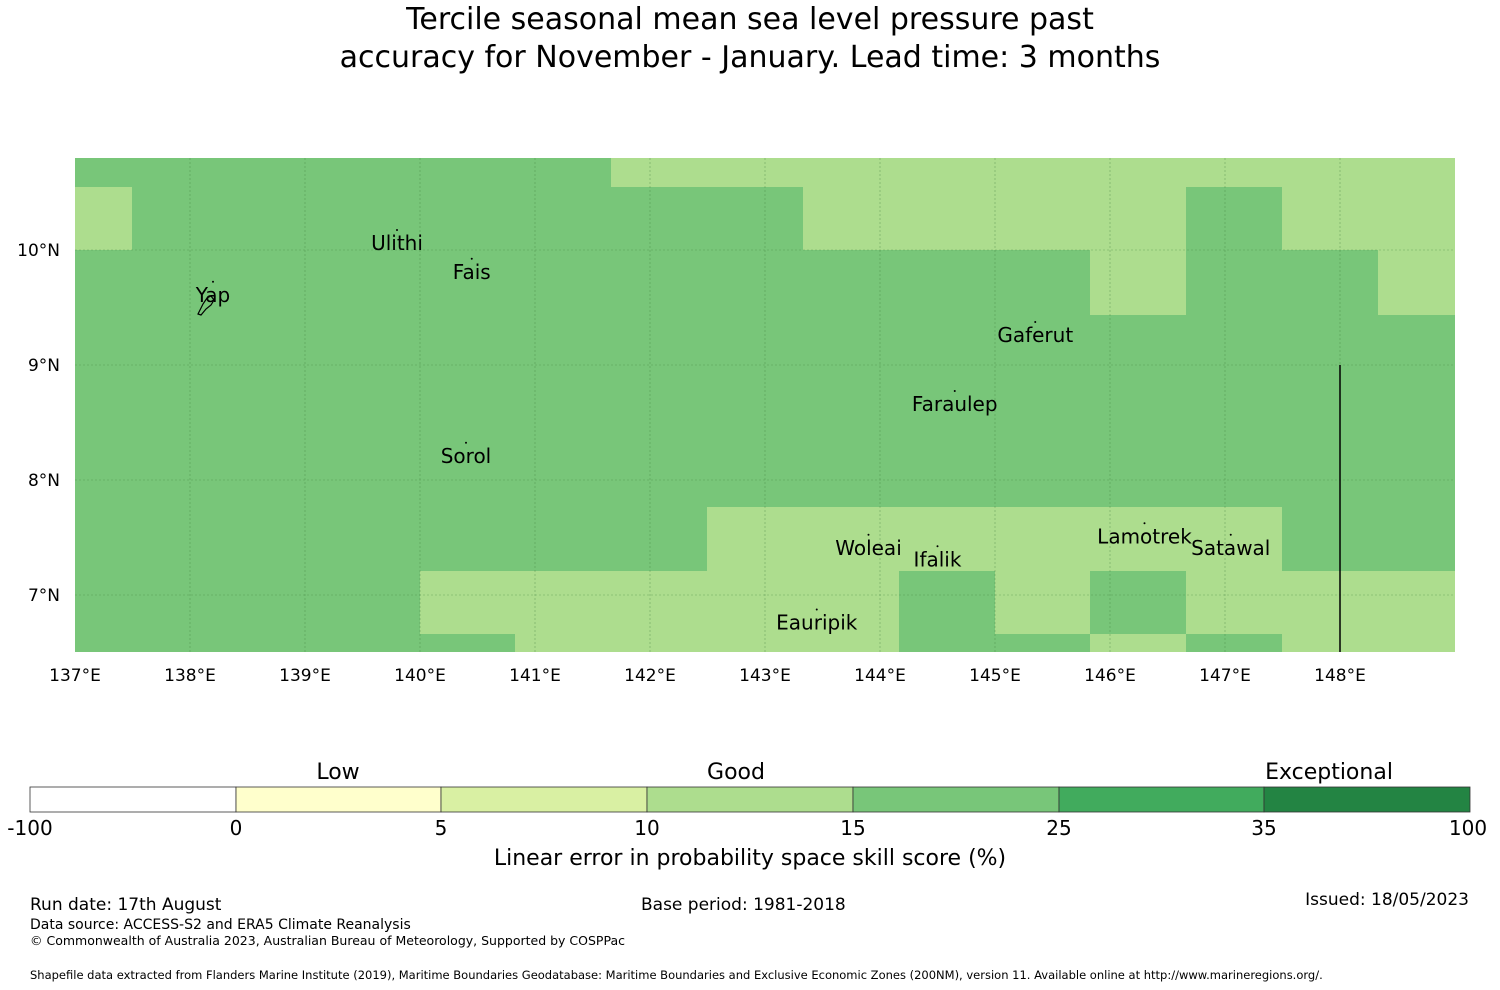 This screenshot has height=990, width=1500. Describe the element at coordinates (1059, 828) in the screenshot. I see `colorbar-tick: 25` at that location.